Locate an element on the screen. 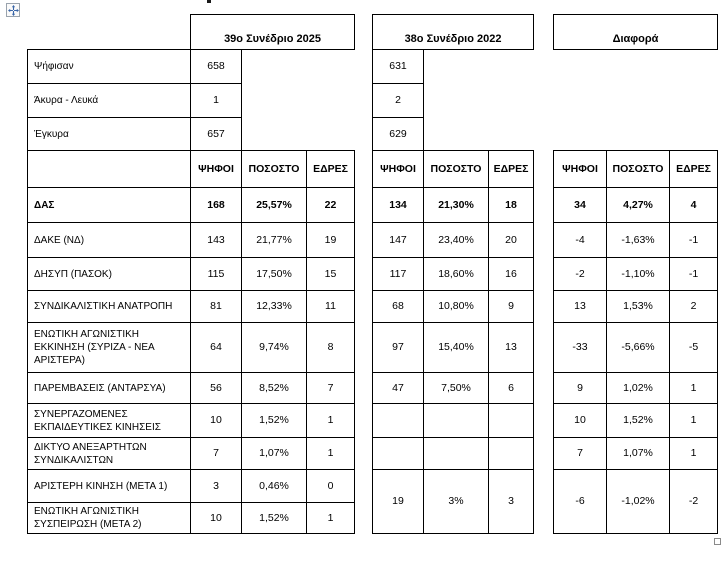  party-name-cell: ΣΥΝΕΡΓΑΖΟΜΕΝΕΣ ΕΚΠΑΙΔΕΥΤΙΚΕΣ ΚΙΝΗΣΕΙΣ is located at coordinates (109, 420).